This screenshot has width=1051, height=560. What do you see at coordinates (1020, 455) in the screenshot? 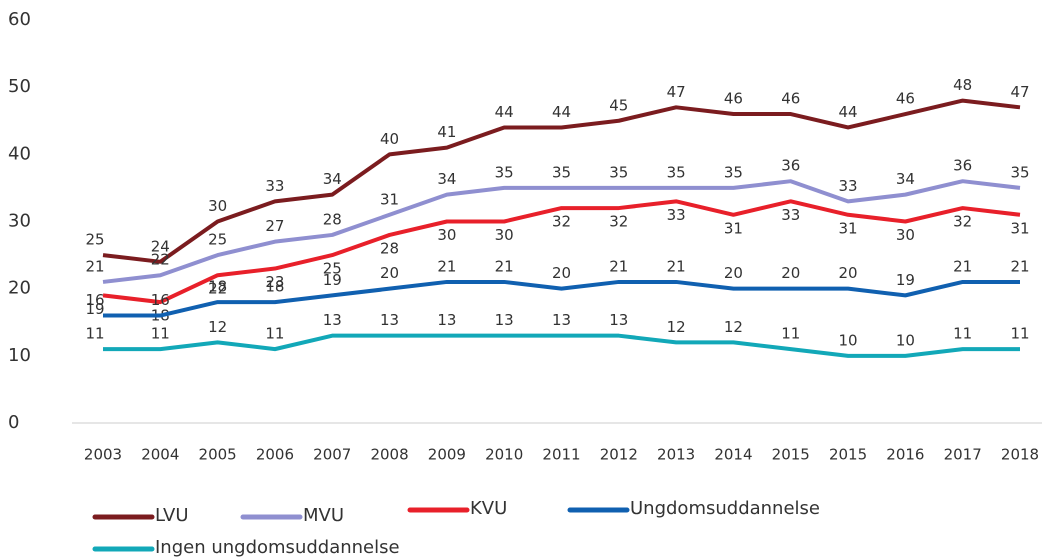
I see `x-tick-label: 2018` at bounding box center [1020, 455].